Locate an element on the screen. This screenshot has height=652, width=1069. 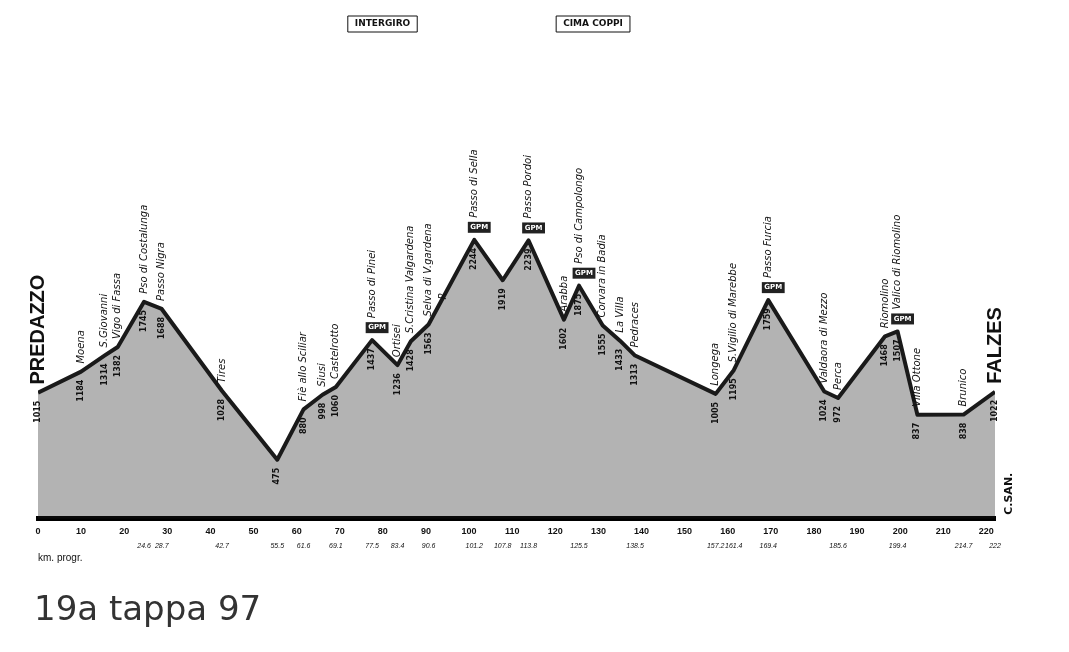
data-label: 1428 is located at coordinates (410, 360).